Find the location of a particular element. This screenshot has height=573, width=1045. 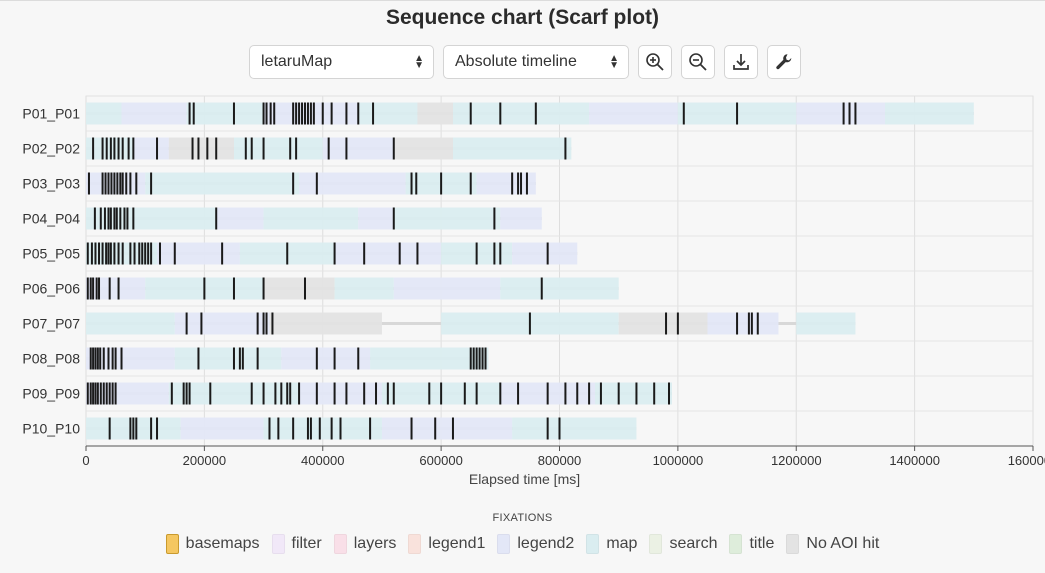

legend-item: basemaps is located at coordinates (212, 544).